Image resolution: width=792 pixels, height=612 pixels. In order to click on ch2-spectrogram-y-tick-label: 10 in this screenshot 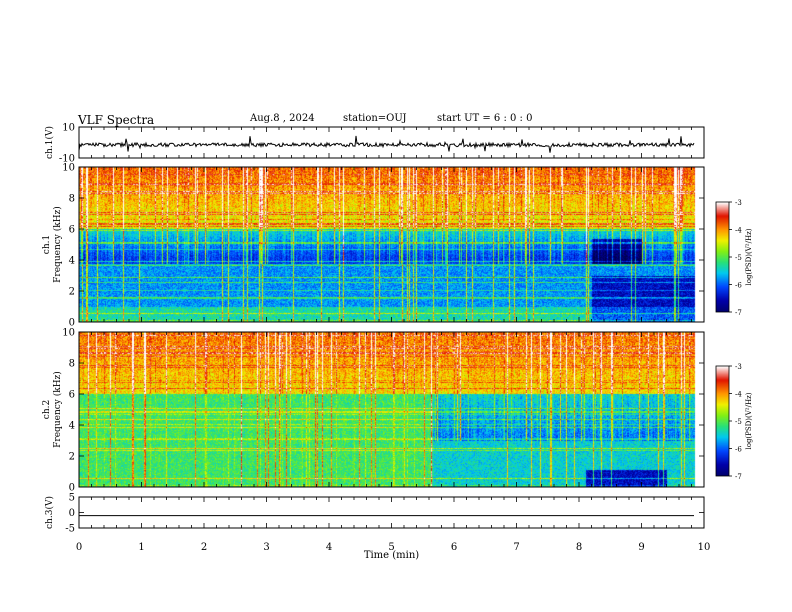, I will do `click(68, 333)`.